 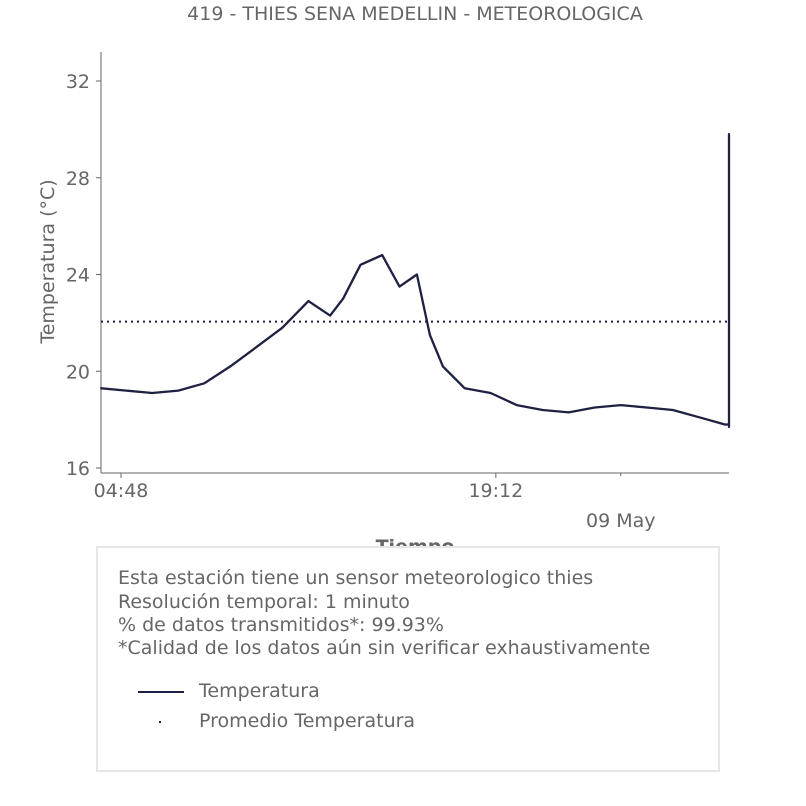 I want to click on legend-item-promedio: Promedio Temperatura, so click(x=338, y=722).